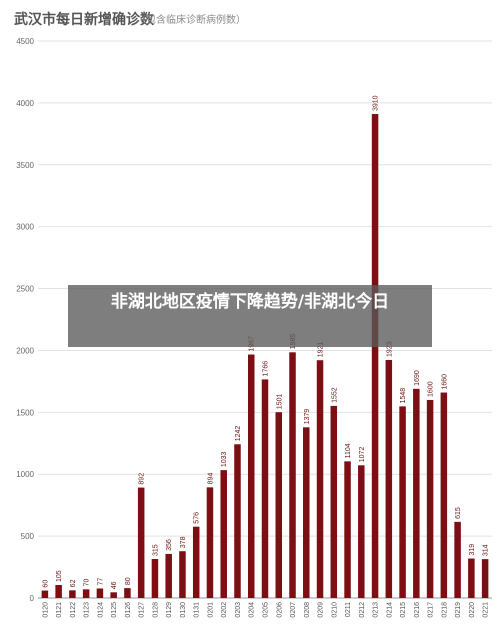 The image size is (500, 632). I want to click on y-tick-label: 2500, so click(25, 289).